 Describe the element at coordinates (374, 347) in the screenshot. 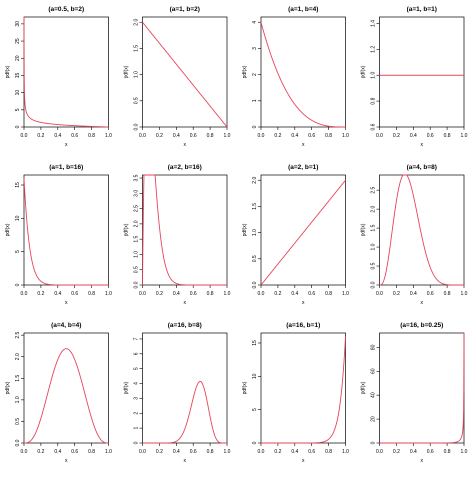

I see `y-tick-label: 80` at that location.